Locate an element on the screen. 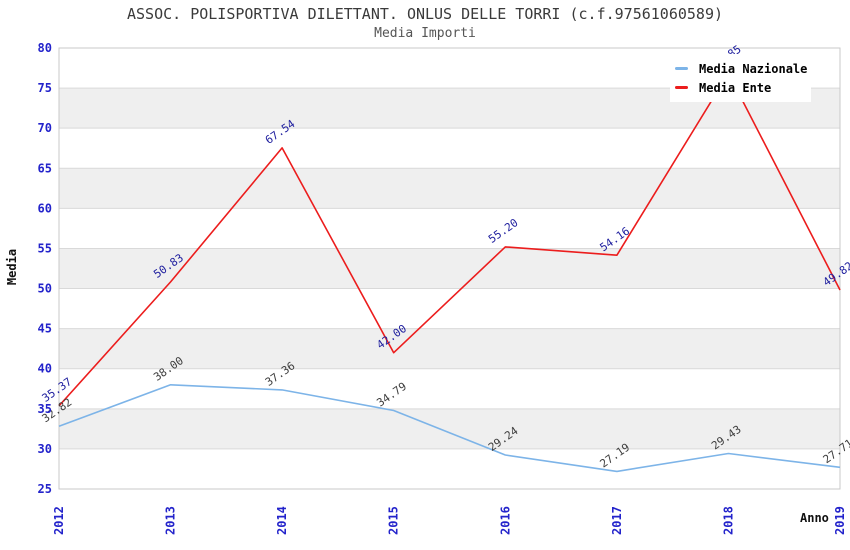 The image size is (850, 550). y-tick-label: 75 is located at coordinates (45, 88).